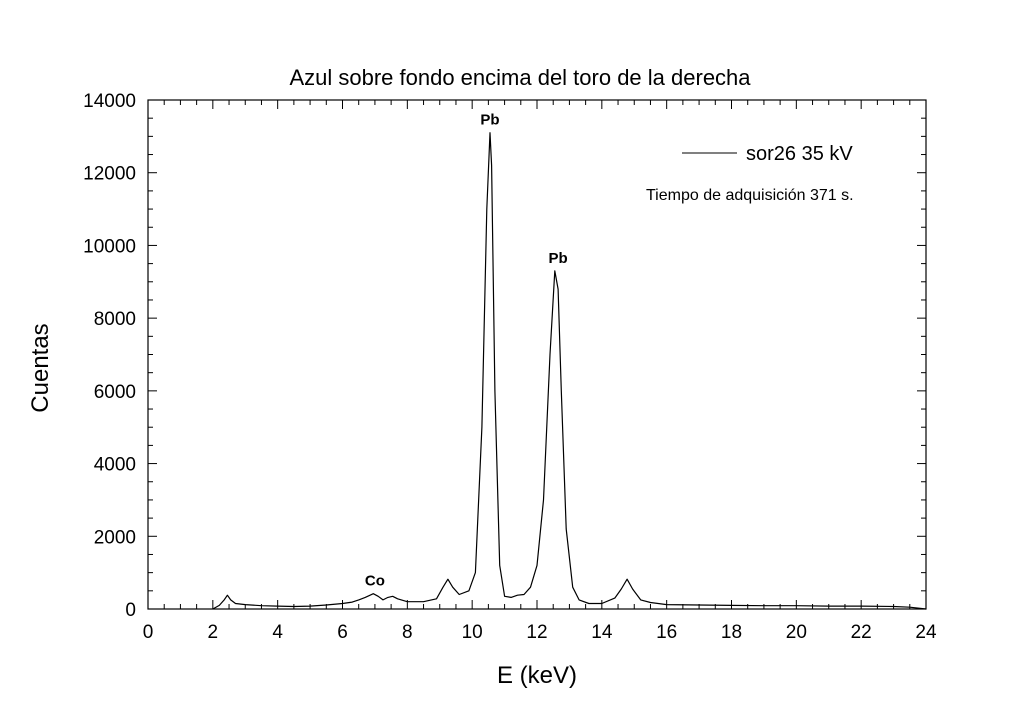 The image size is (1020, 720). What do you see at coordinates (342, 632) in the screenshot?
I see `x-tick-label: 6` at bounding box center [342, 632].